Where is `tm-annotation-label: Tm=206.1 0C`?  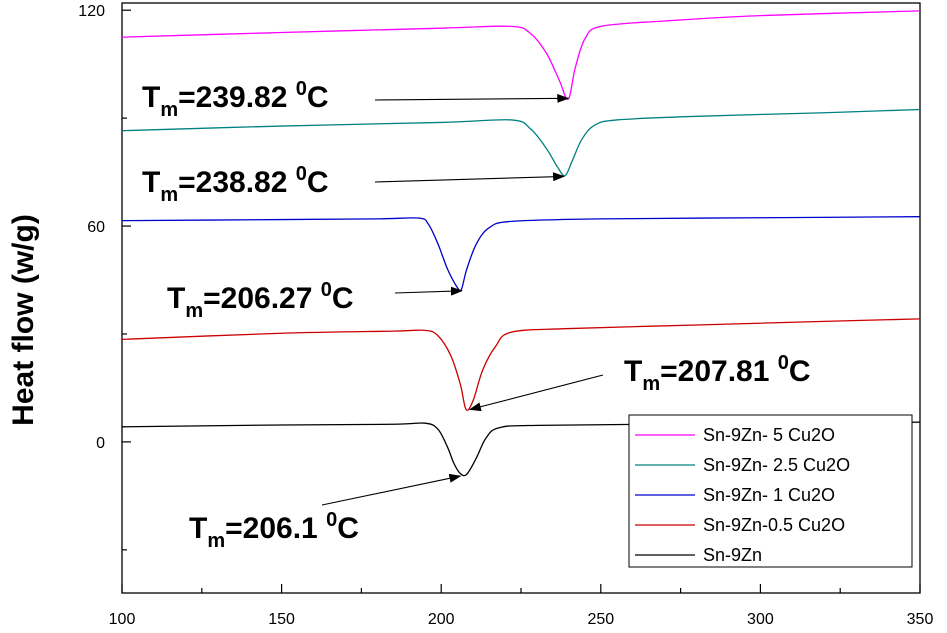
tm-annotation-label: Tm=206.1 0C is located at coordinates (274, 530).